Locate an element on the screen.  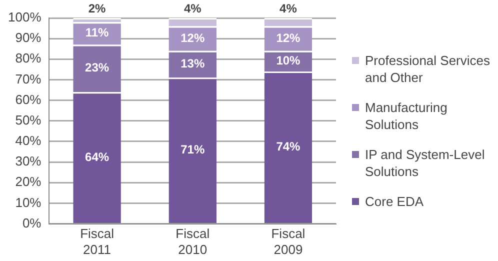
y-tick-label: 0% is located at coordinates (32, 222).